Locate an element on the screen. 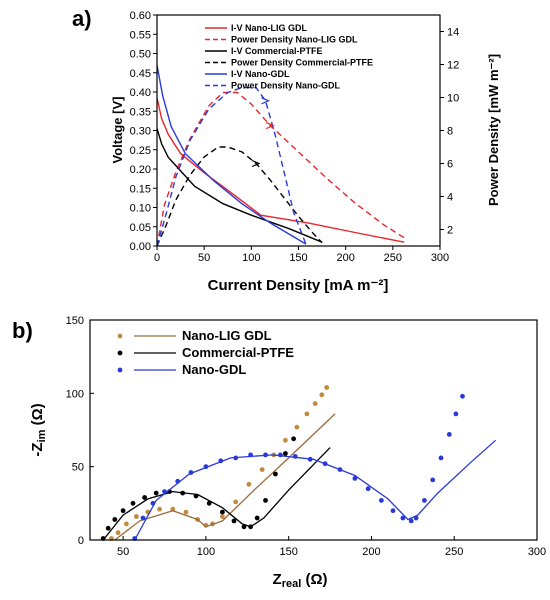  y-tick-label: 150 is located at coordinates (75, 321).